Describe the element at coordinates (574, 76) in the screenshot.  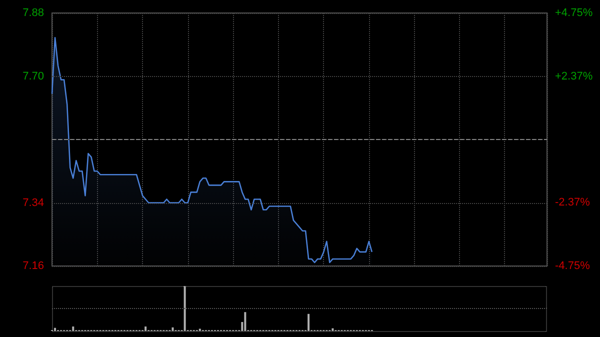
I see `y2-tick-label: +2.37%` at that location.